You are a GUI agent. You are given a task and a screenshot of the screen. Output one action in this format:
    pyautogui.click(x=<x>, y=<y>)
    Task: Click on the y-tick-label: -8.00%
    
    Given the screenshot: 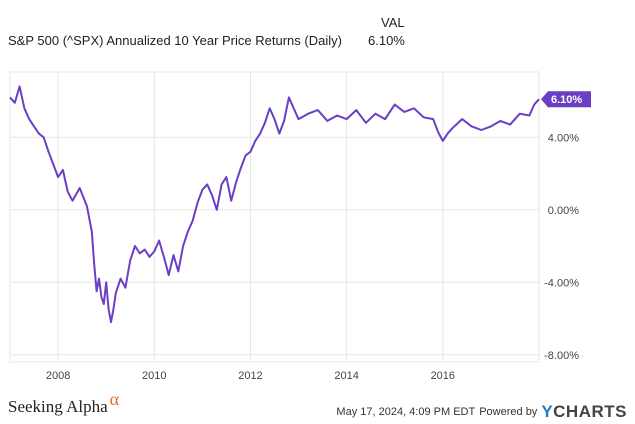 What is the action you would take?
    pyautogui.click(x=561, y=356)
    